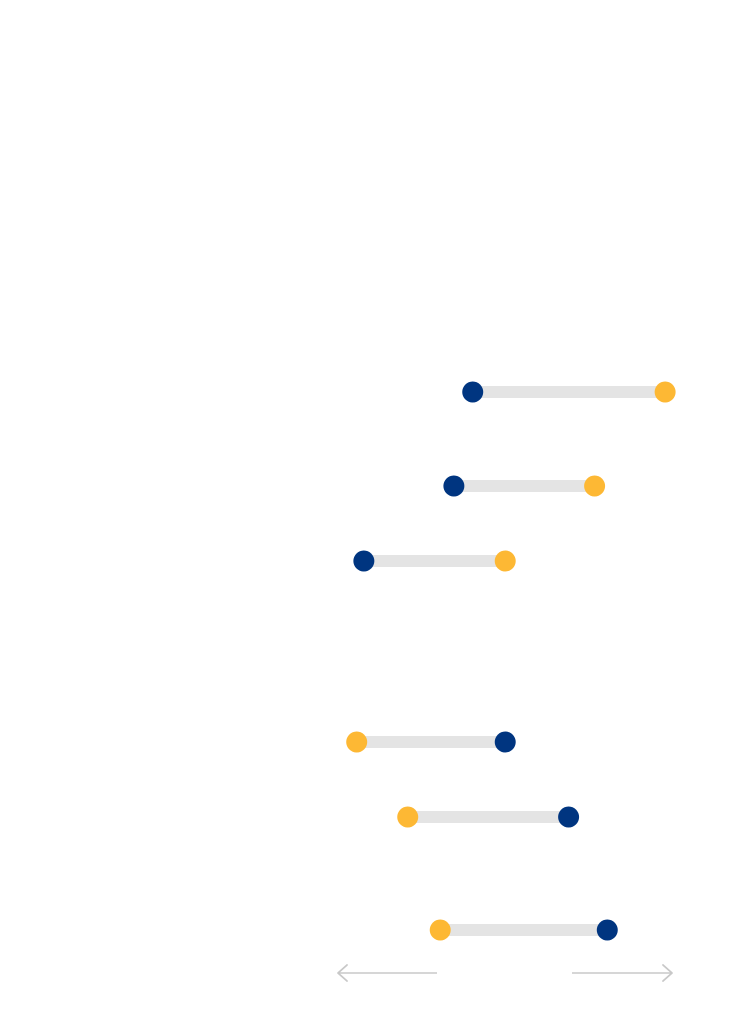 This screenshot has width=748, height=1024. Describe the element at coordinates (622, 973) in the screenshot. I see `arrow-right-icon` at that location.